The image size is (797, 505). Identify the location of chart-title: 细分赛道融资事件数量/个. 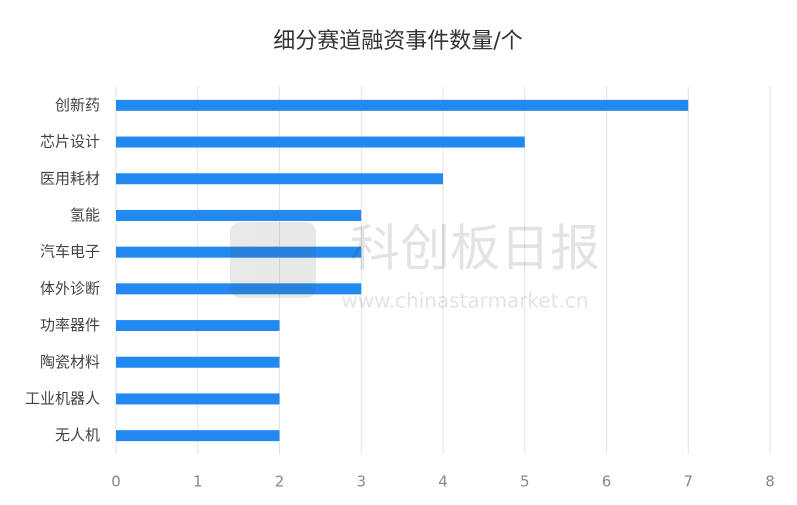
(397, 41).